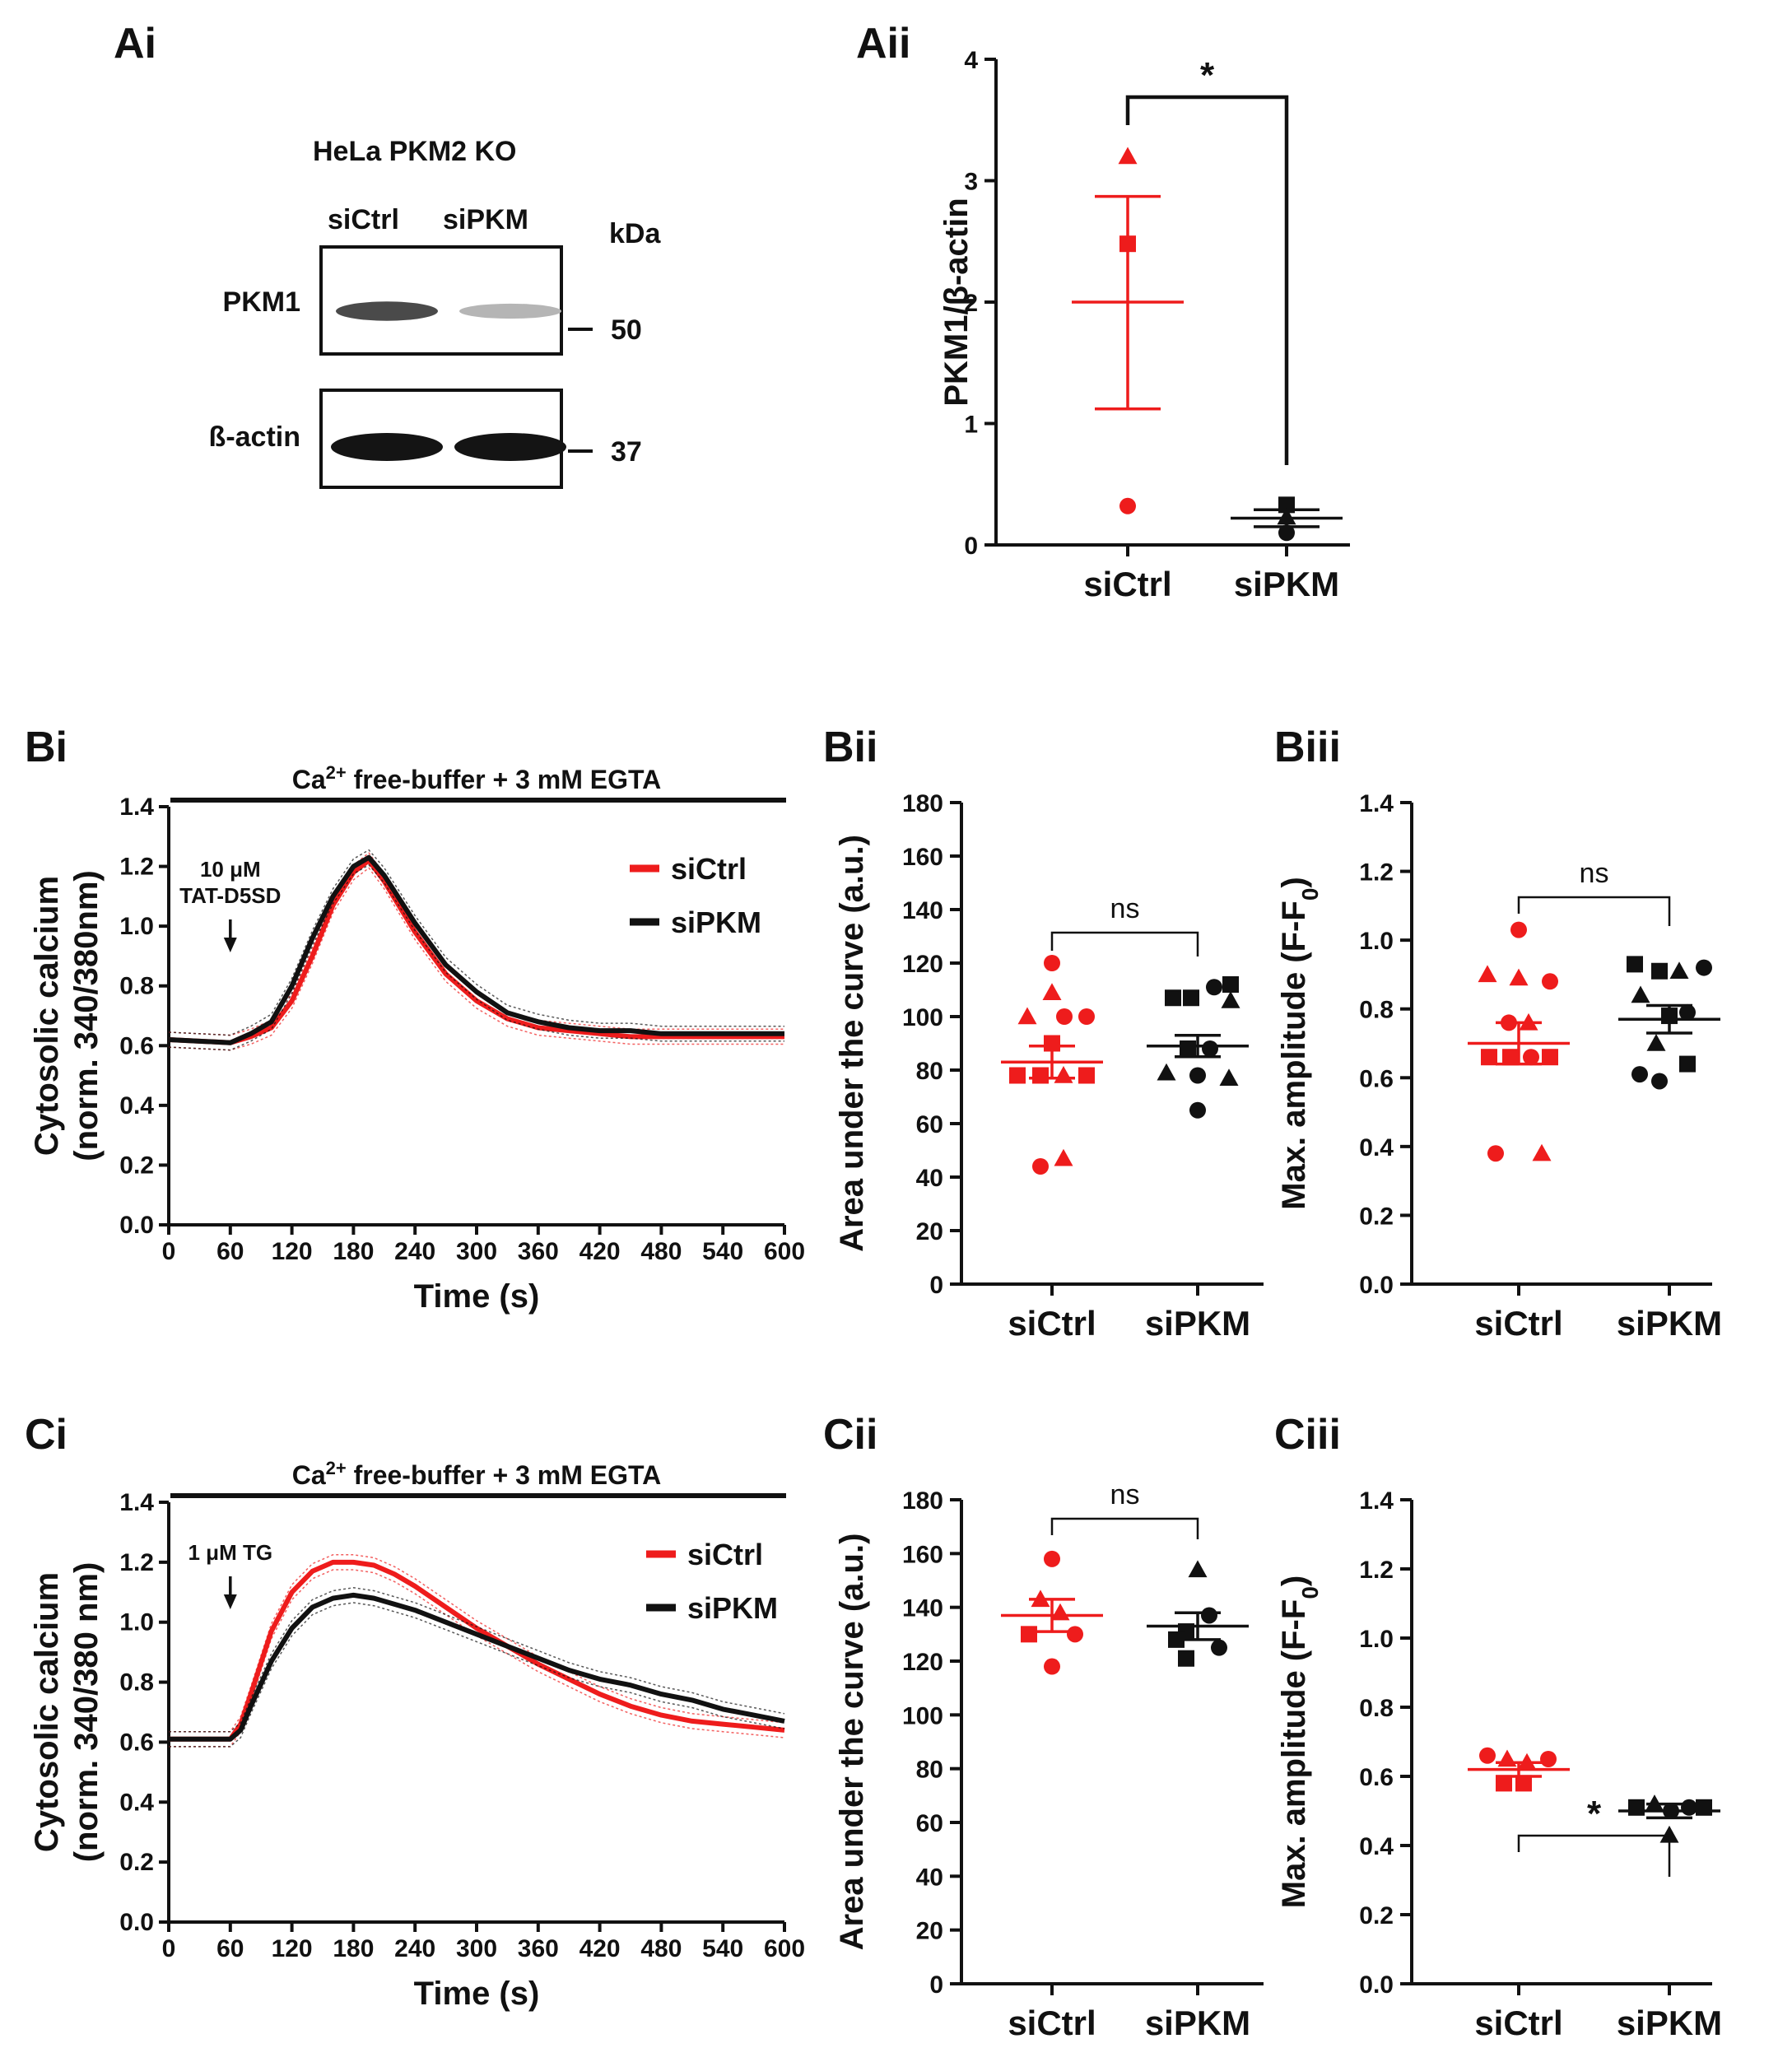 Image resolution: width=1792 pixels, height=2048 pixels. What do you see at coordinates (1307, 1435) in the screenshot?
I see `panel-label-ciii: Ciii` at bounding box center [1307, 1435].